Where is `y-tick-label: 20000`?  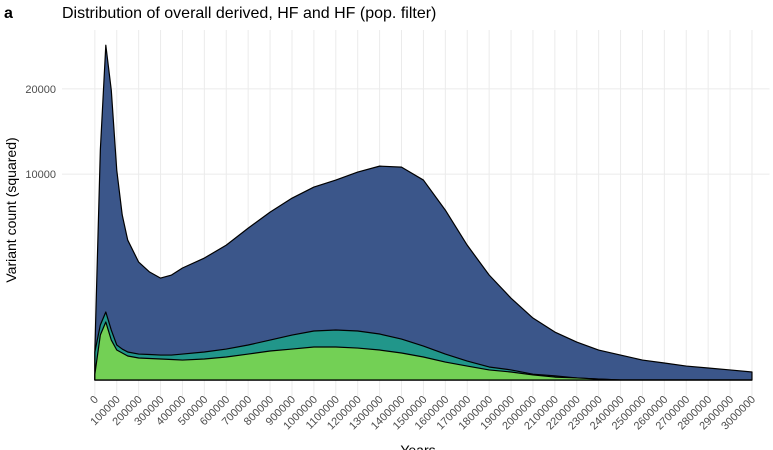
y-tick-label: 20000 is located at coordinates (40, 90).